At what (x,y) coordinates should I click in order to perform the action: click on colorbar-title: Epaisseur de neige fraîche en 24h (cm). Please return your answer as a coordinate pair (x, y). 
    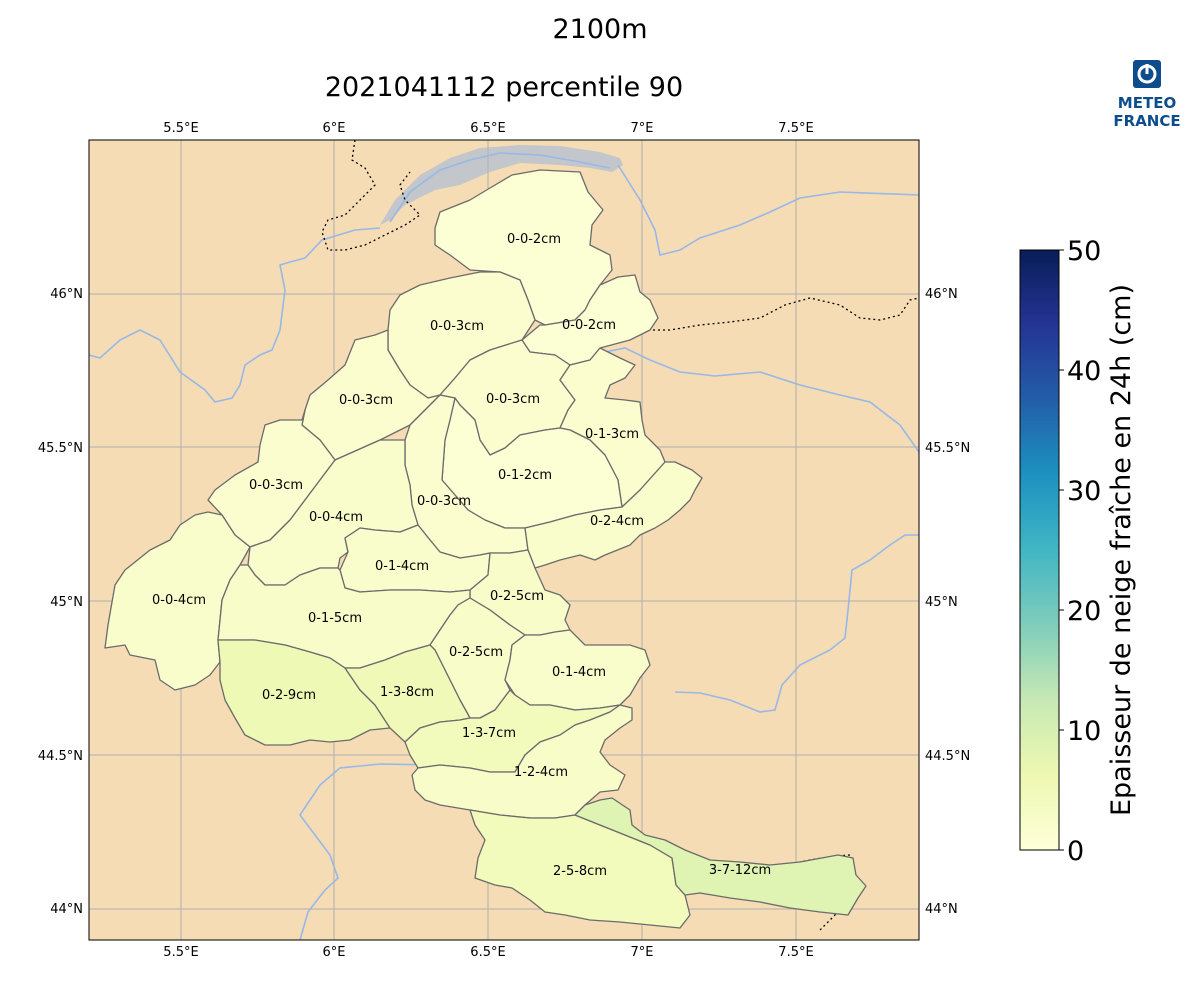
    Looking at the image, I should click on (1121, 550).